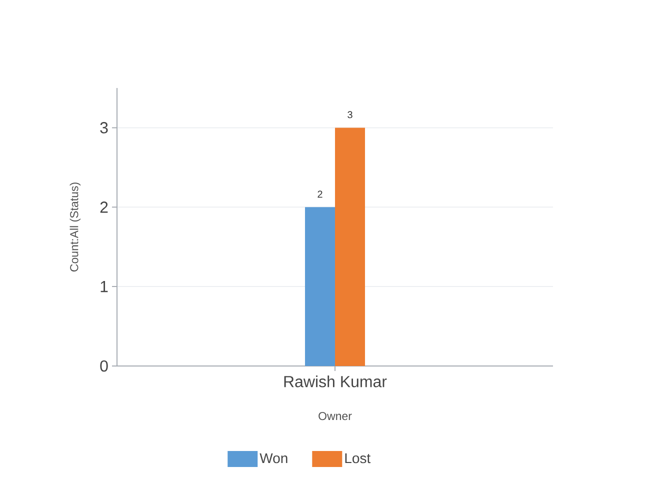 This screenshot has width=647, height=486. Describe the element at coordinates (104, 286) in the screenshot. I see `y-tick-label: 1` at that location.